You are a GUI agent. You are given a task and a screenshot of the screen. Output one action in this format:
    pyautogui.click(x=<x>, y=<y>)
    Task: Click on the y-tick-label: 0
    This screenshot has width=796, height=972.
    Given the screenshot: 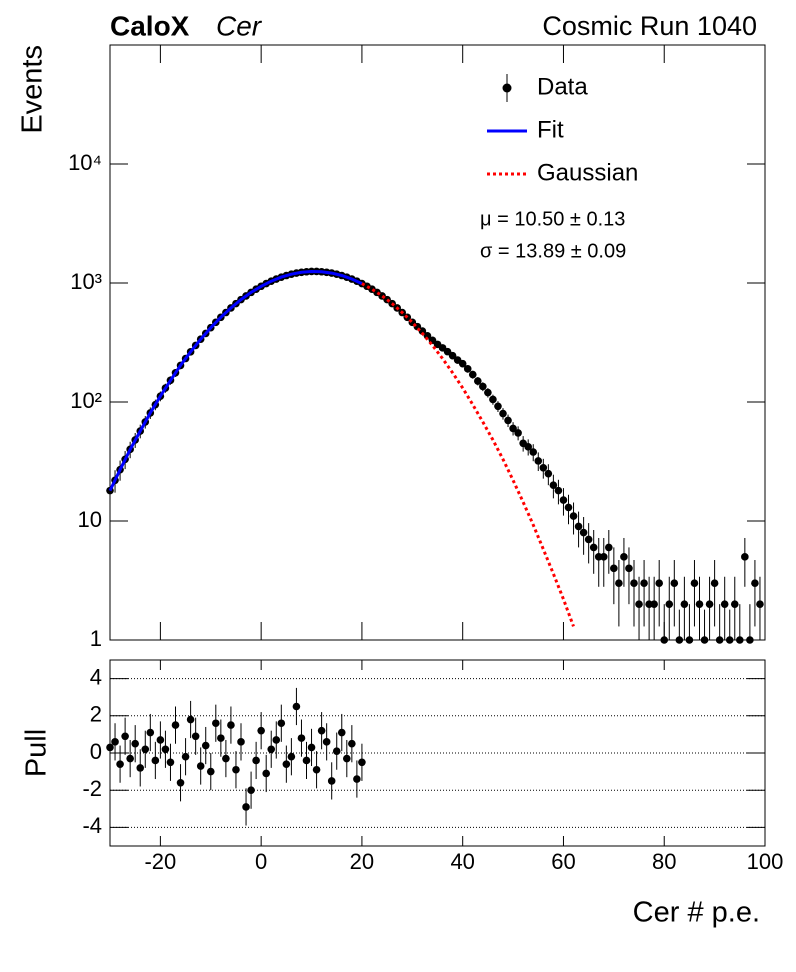 What is the action you would take?
    pyautogui.click(x=96, y=751)
    